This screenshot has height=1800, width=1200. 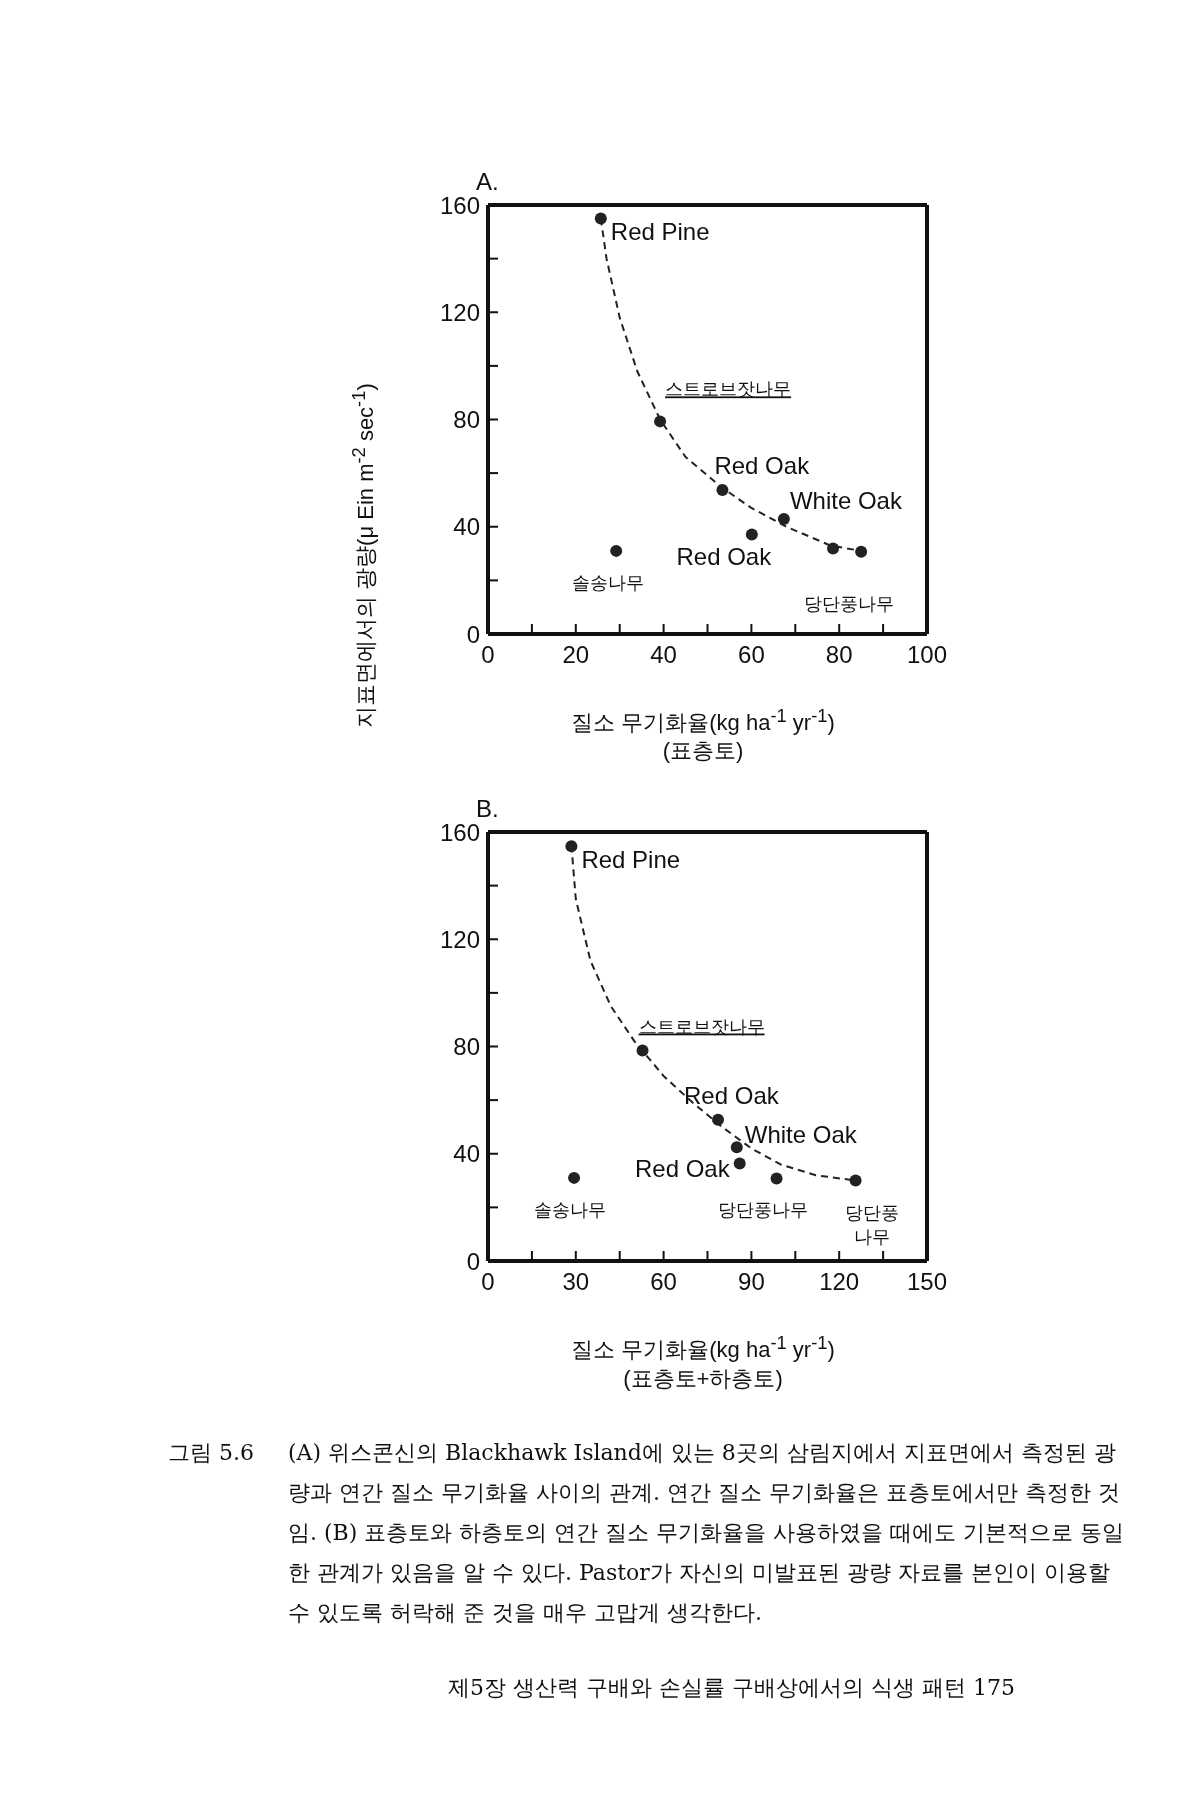 What do you see at coordinates (839, 1282) in the screenshot?
I see `x-tick-label: 120` at bounding box center [839, 1282].